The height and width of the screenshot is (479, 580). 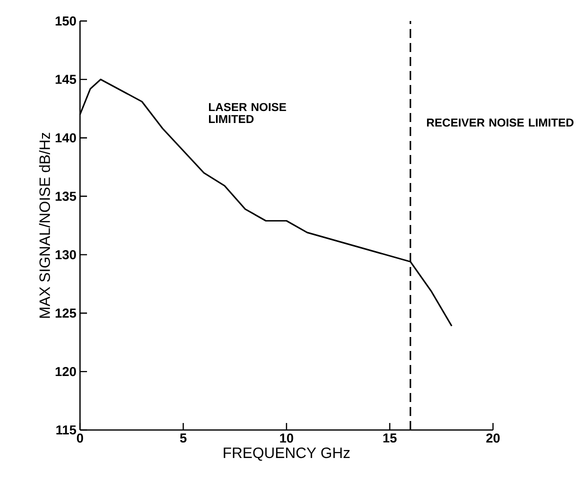 I want to click on y-tick-label: 140, so click(x=66, y=137).